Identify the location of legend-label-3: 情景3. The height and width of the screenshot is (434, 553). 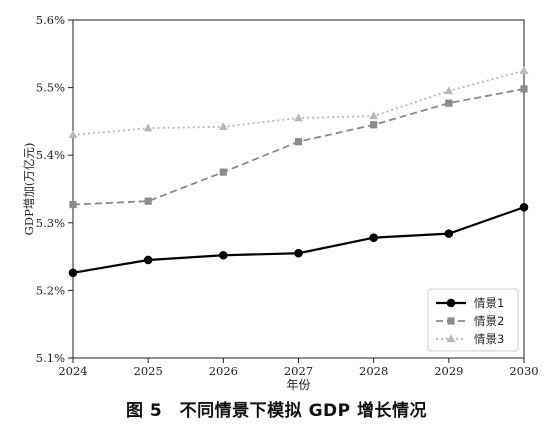
(489, 339).